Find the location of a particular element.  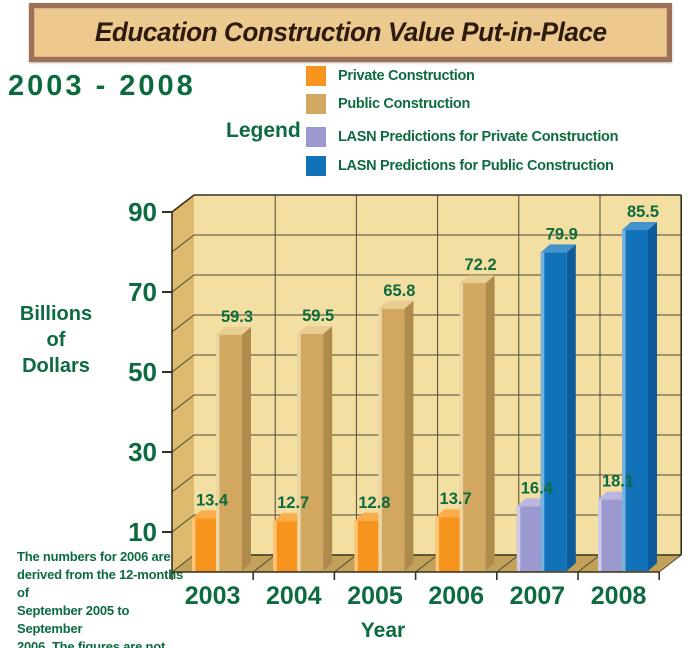

bar-2003-public-highlight is located at coordinates (218, 452).